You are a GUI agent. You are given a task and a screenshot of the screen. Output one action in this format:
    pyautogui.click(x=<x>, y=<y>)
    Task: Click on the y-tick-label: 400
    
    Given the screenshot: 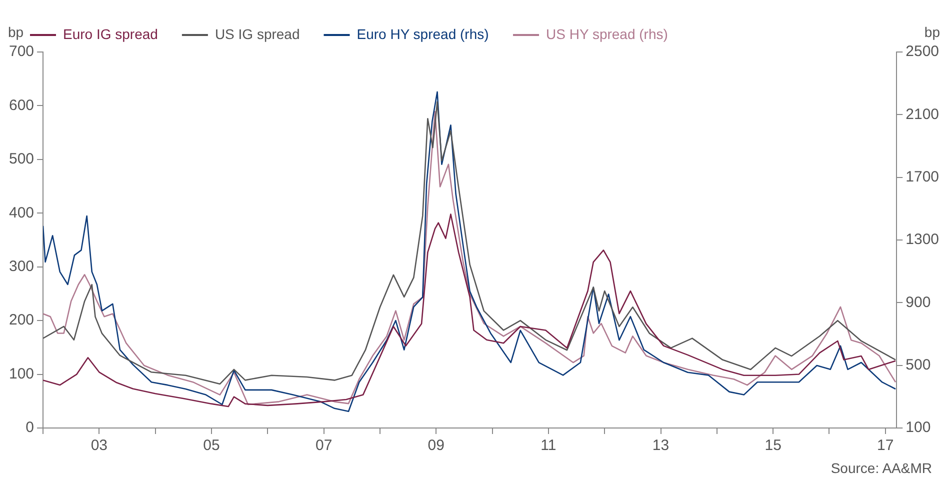 What is the action you would take?
    pyautogui.click(x=21, y=213)
    